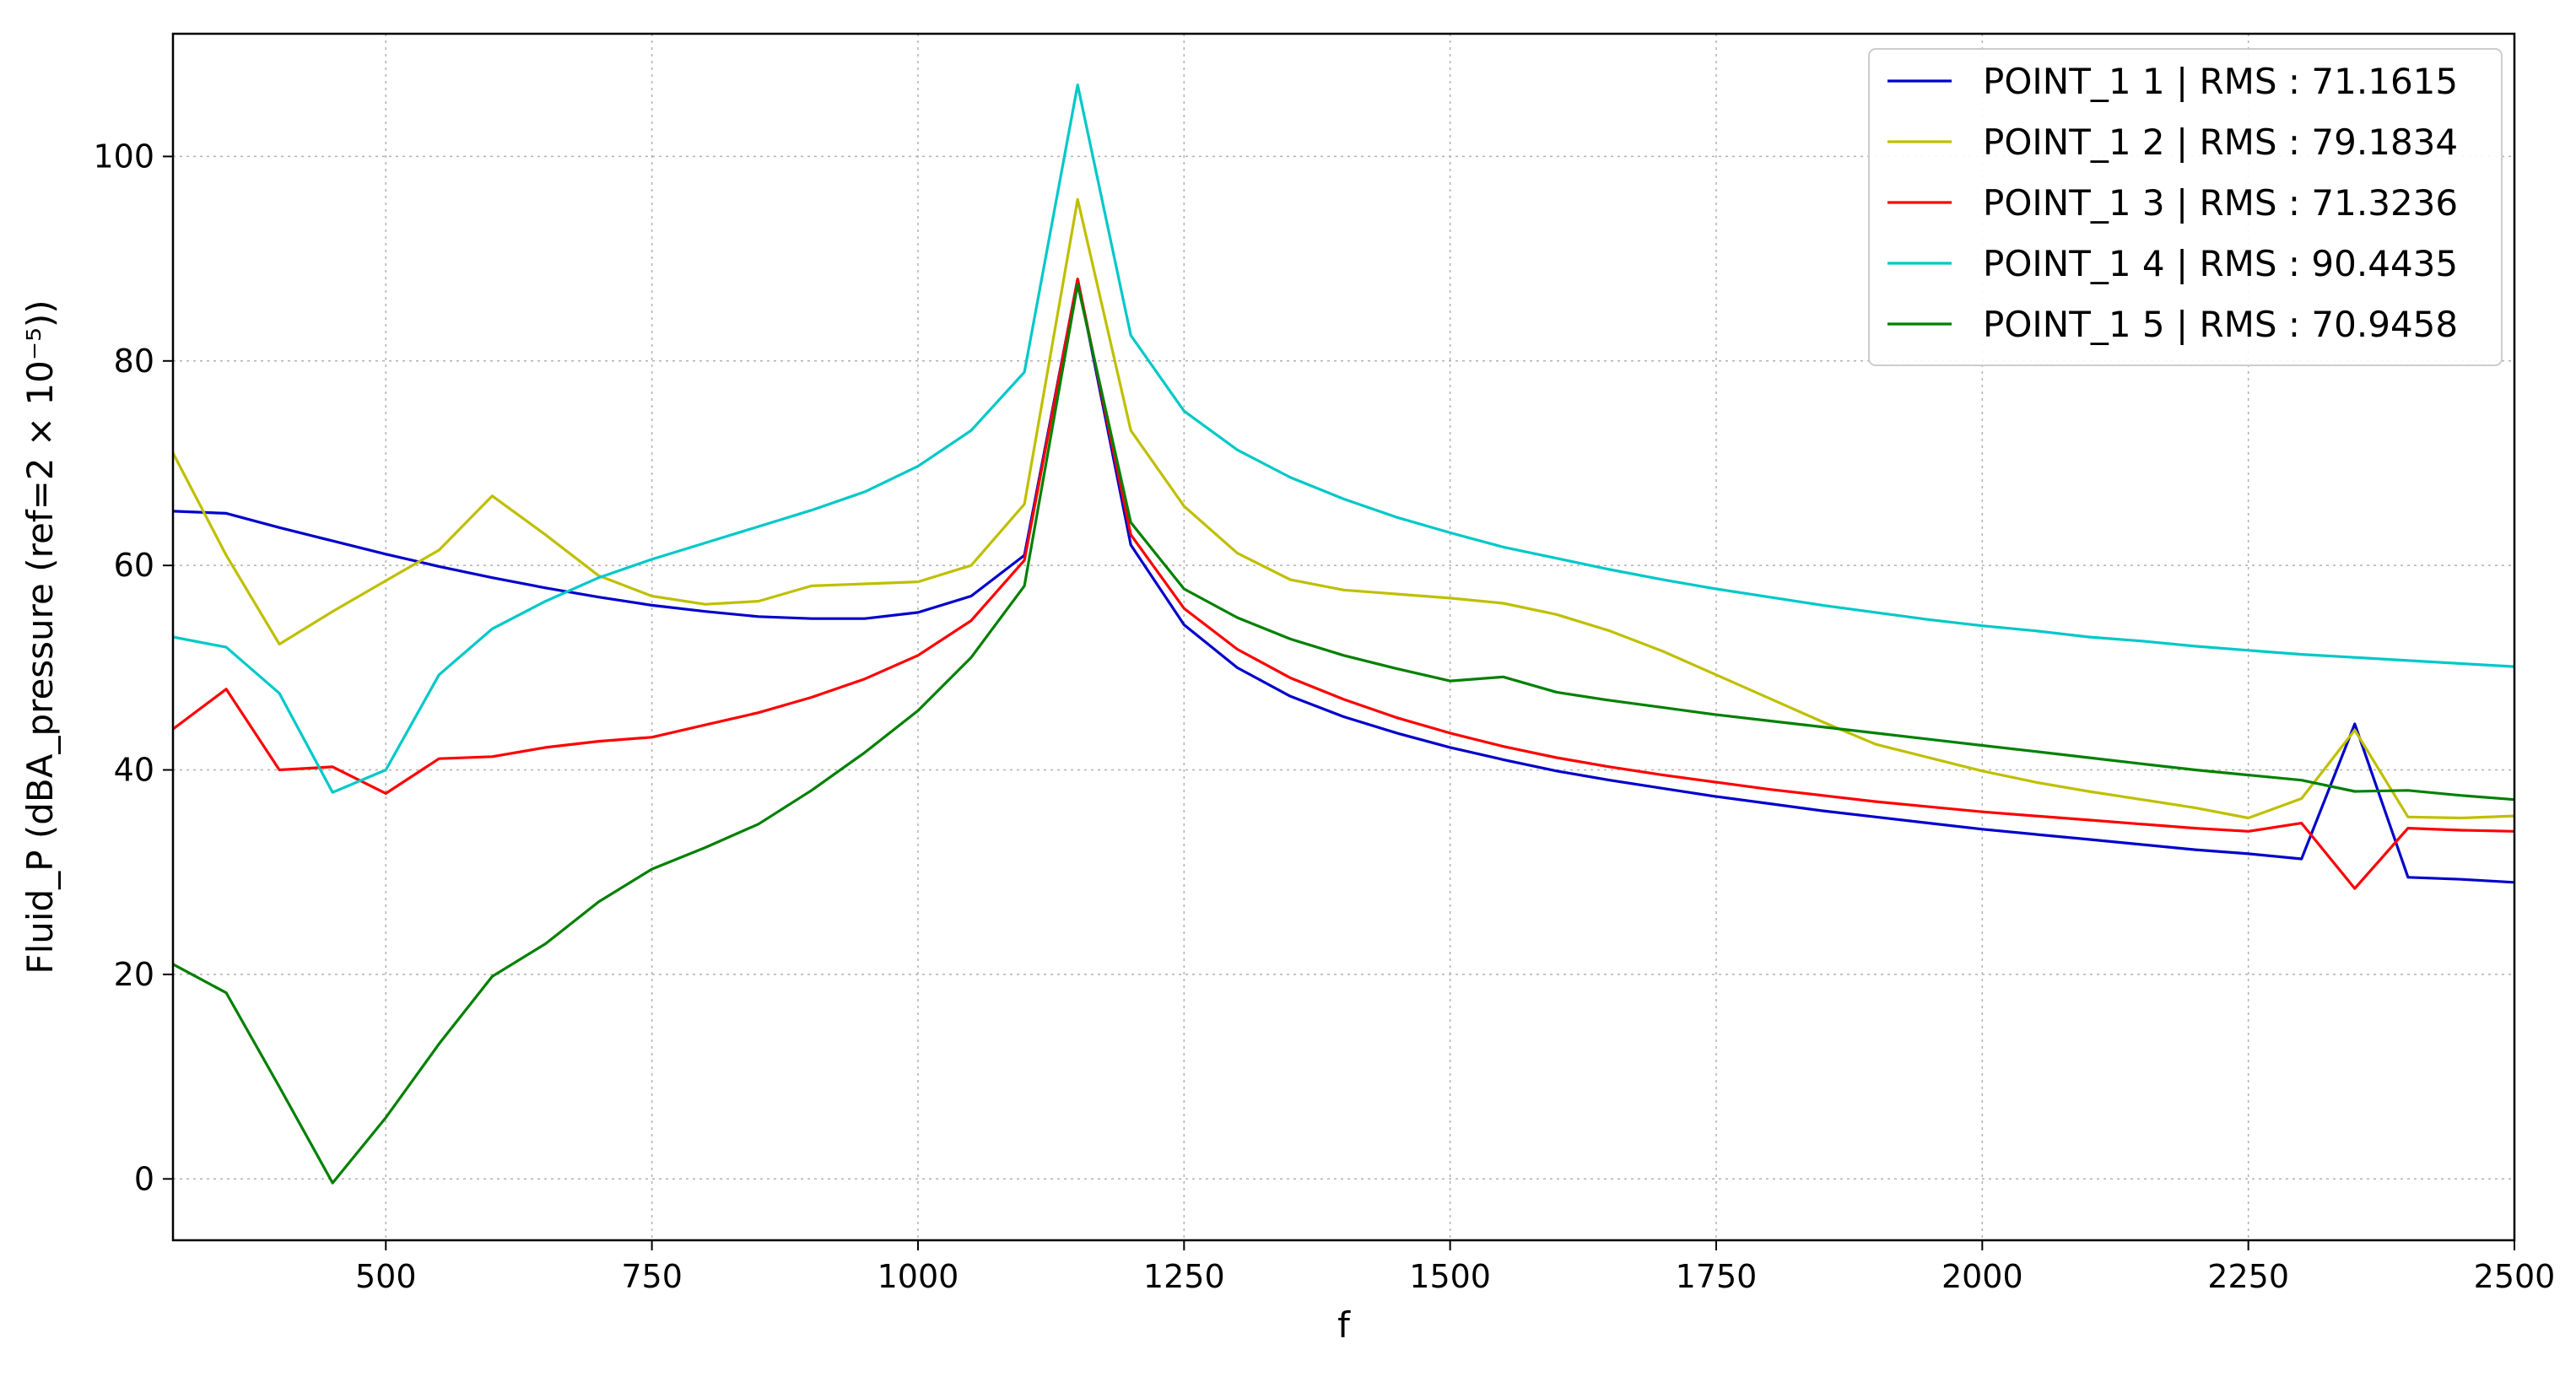 Image resolution: width=2576 pixels, height=1382 pixels. What do you see at coordinates (1344, 1325) in the screenshot?
I see `x-axis-label: f` at bounding box center [1344, 1325].